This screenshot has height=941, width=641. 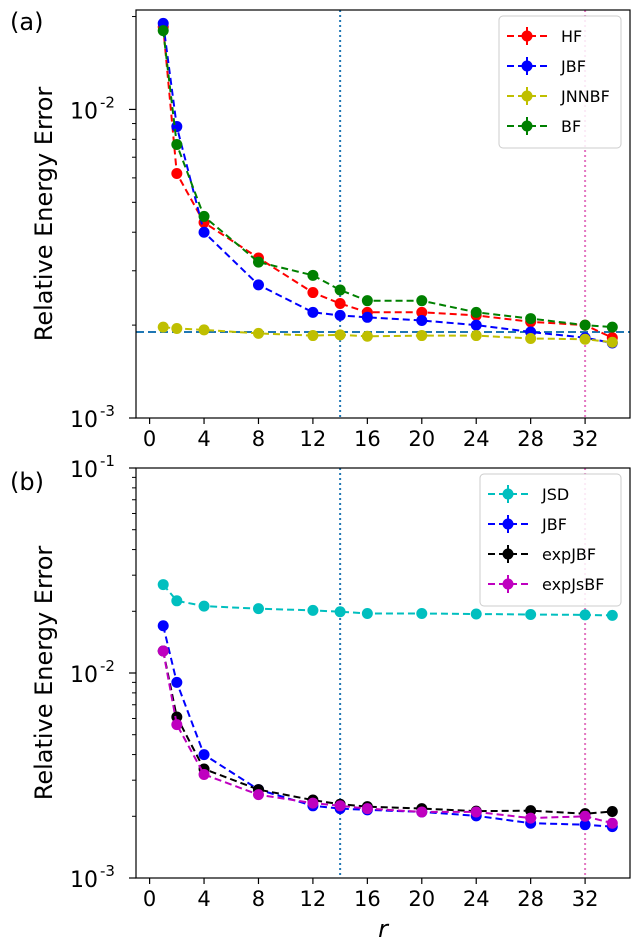 I want to click on series-JSD, so click(x=387, y=600).